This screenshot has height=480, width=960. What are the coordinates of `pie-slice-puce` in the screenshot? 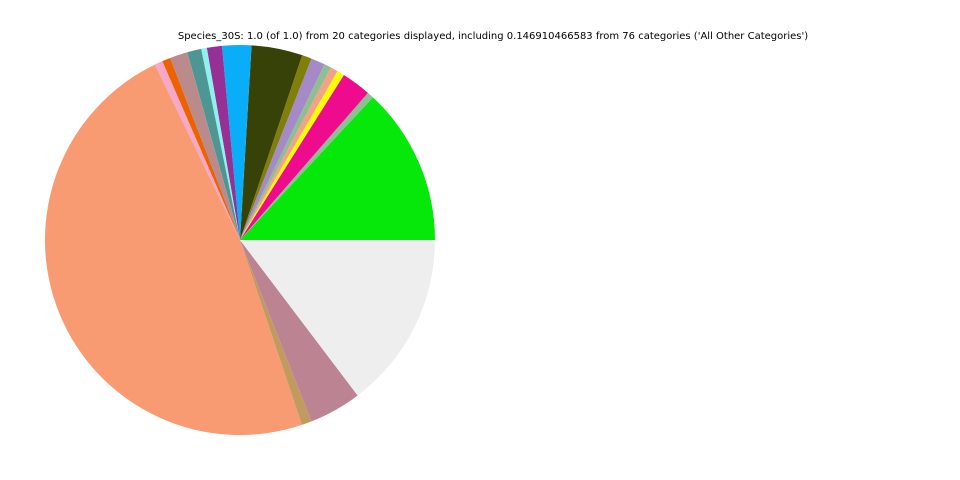 It's located at (299, 331).